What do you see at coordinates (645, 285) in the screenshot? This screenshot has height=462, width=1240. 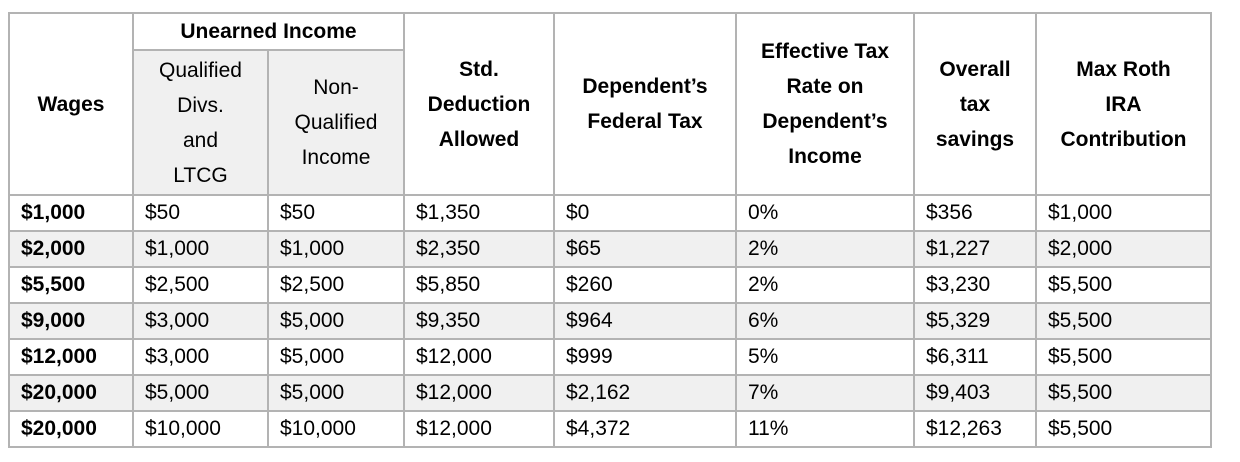 I see `cell-federal-tax: $260` at bounding box center [645, 285].